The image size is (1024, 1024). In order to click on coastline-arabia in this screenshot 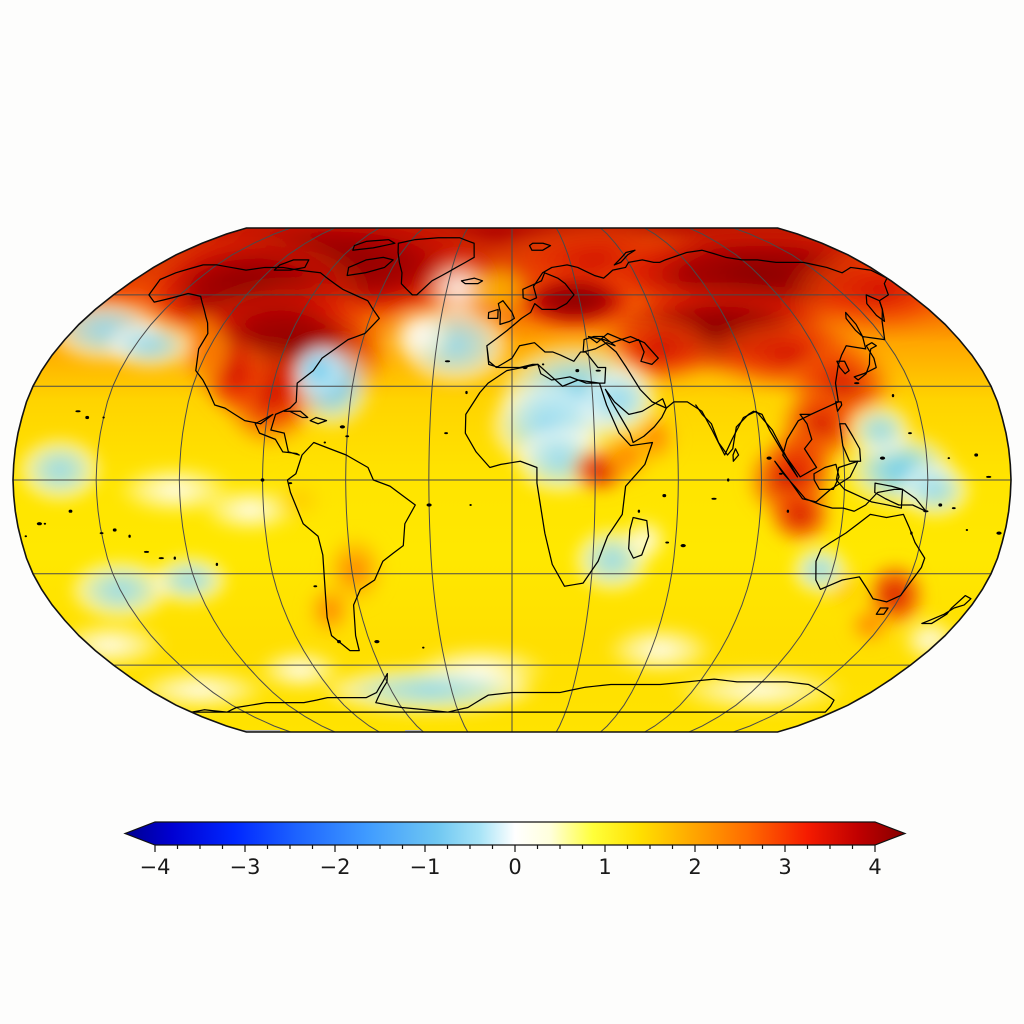, I will do `click(635, 416)`.